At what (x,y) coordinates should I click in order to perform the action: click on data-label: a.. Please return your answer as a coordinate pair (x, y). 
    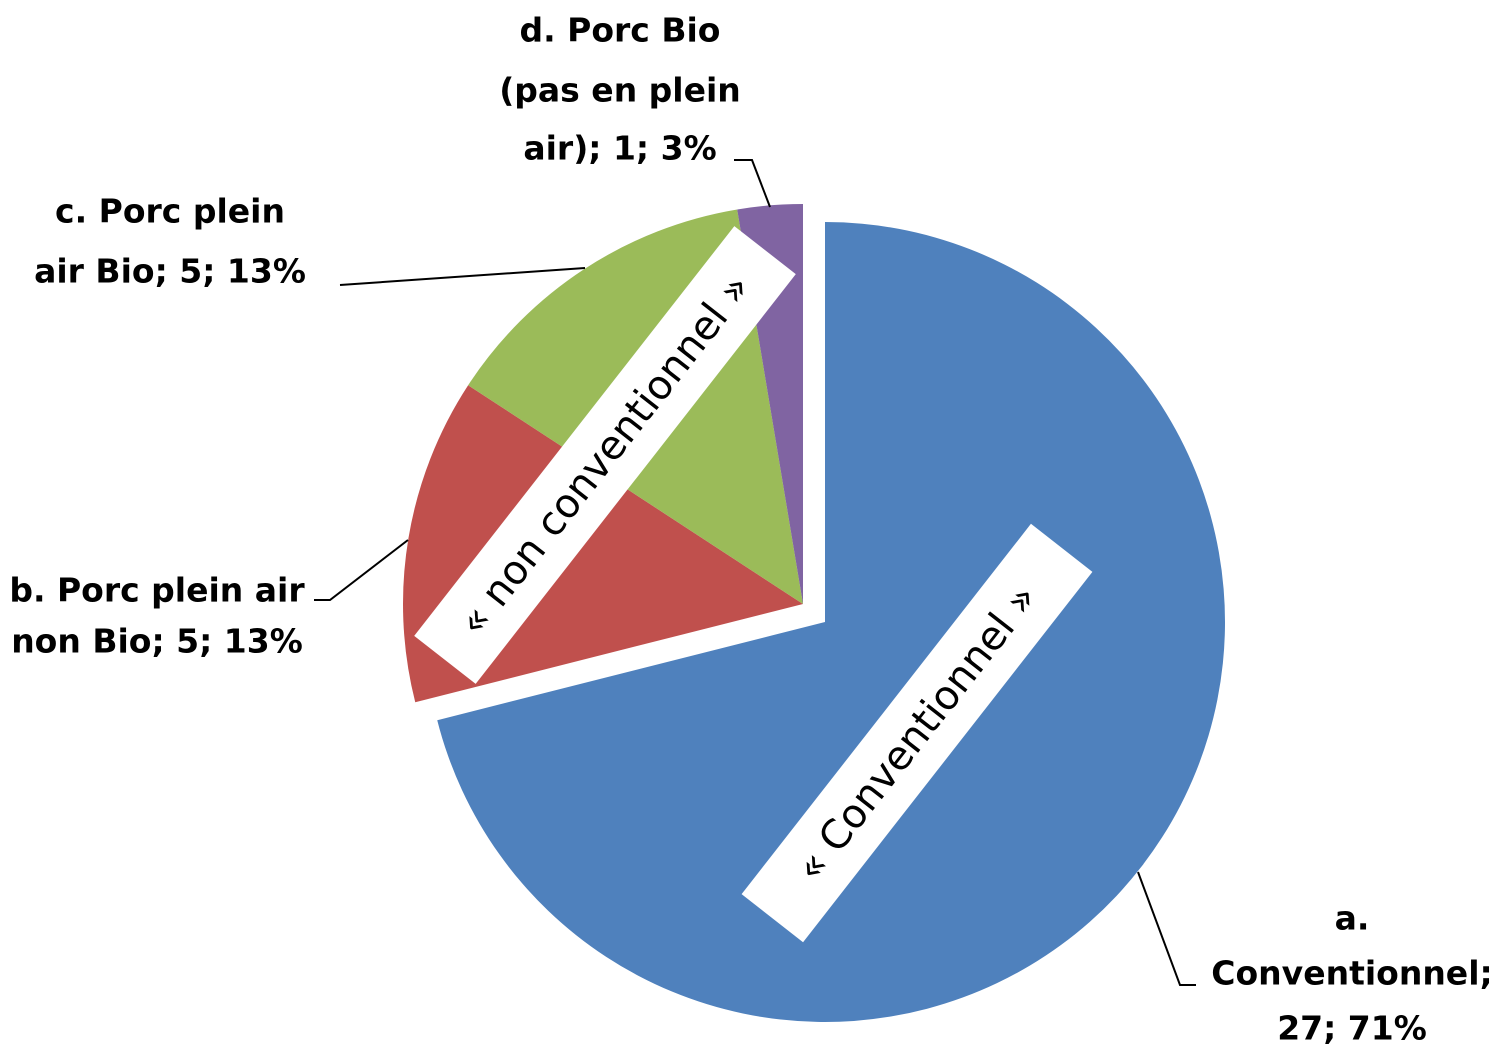
    Looking at the image, I should click on (1352, 918).